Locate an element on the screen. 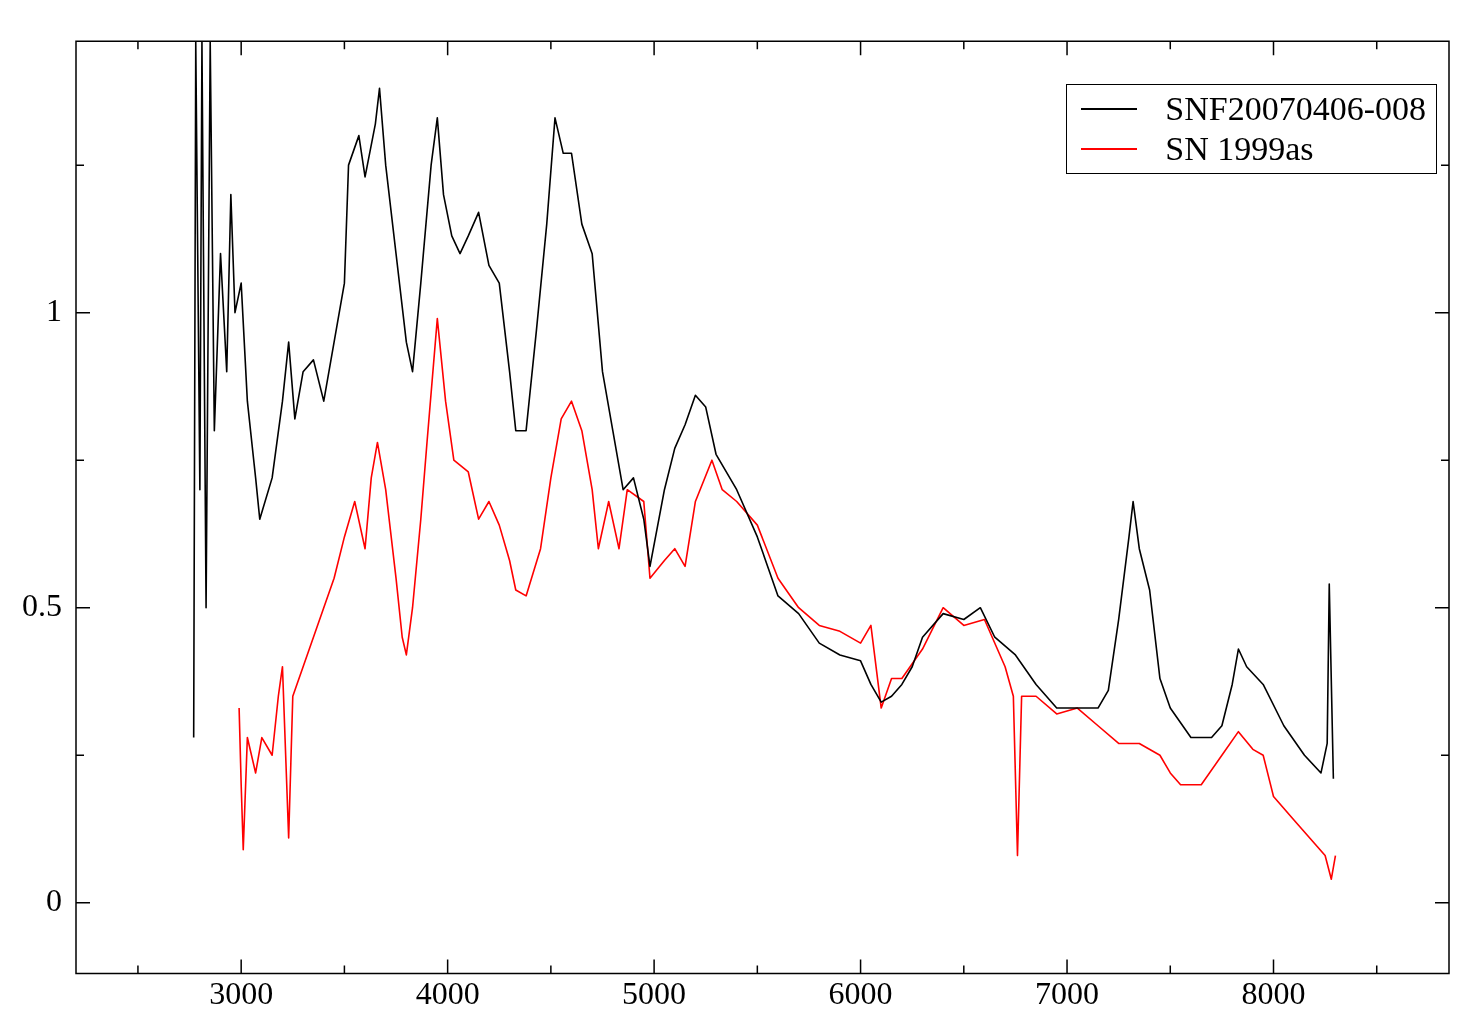 The image size is (1461, 1028). y-tick-label: 1 is located at coordinates (54, 310).